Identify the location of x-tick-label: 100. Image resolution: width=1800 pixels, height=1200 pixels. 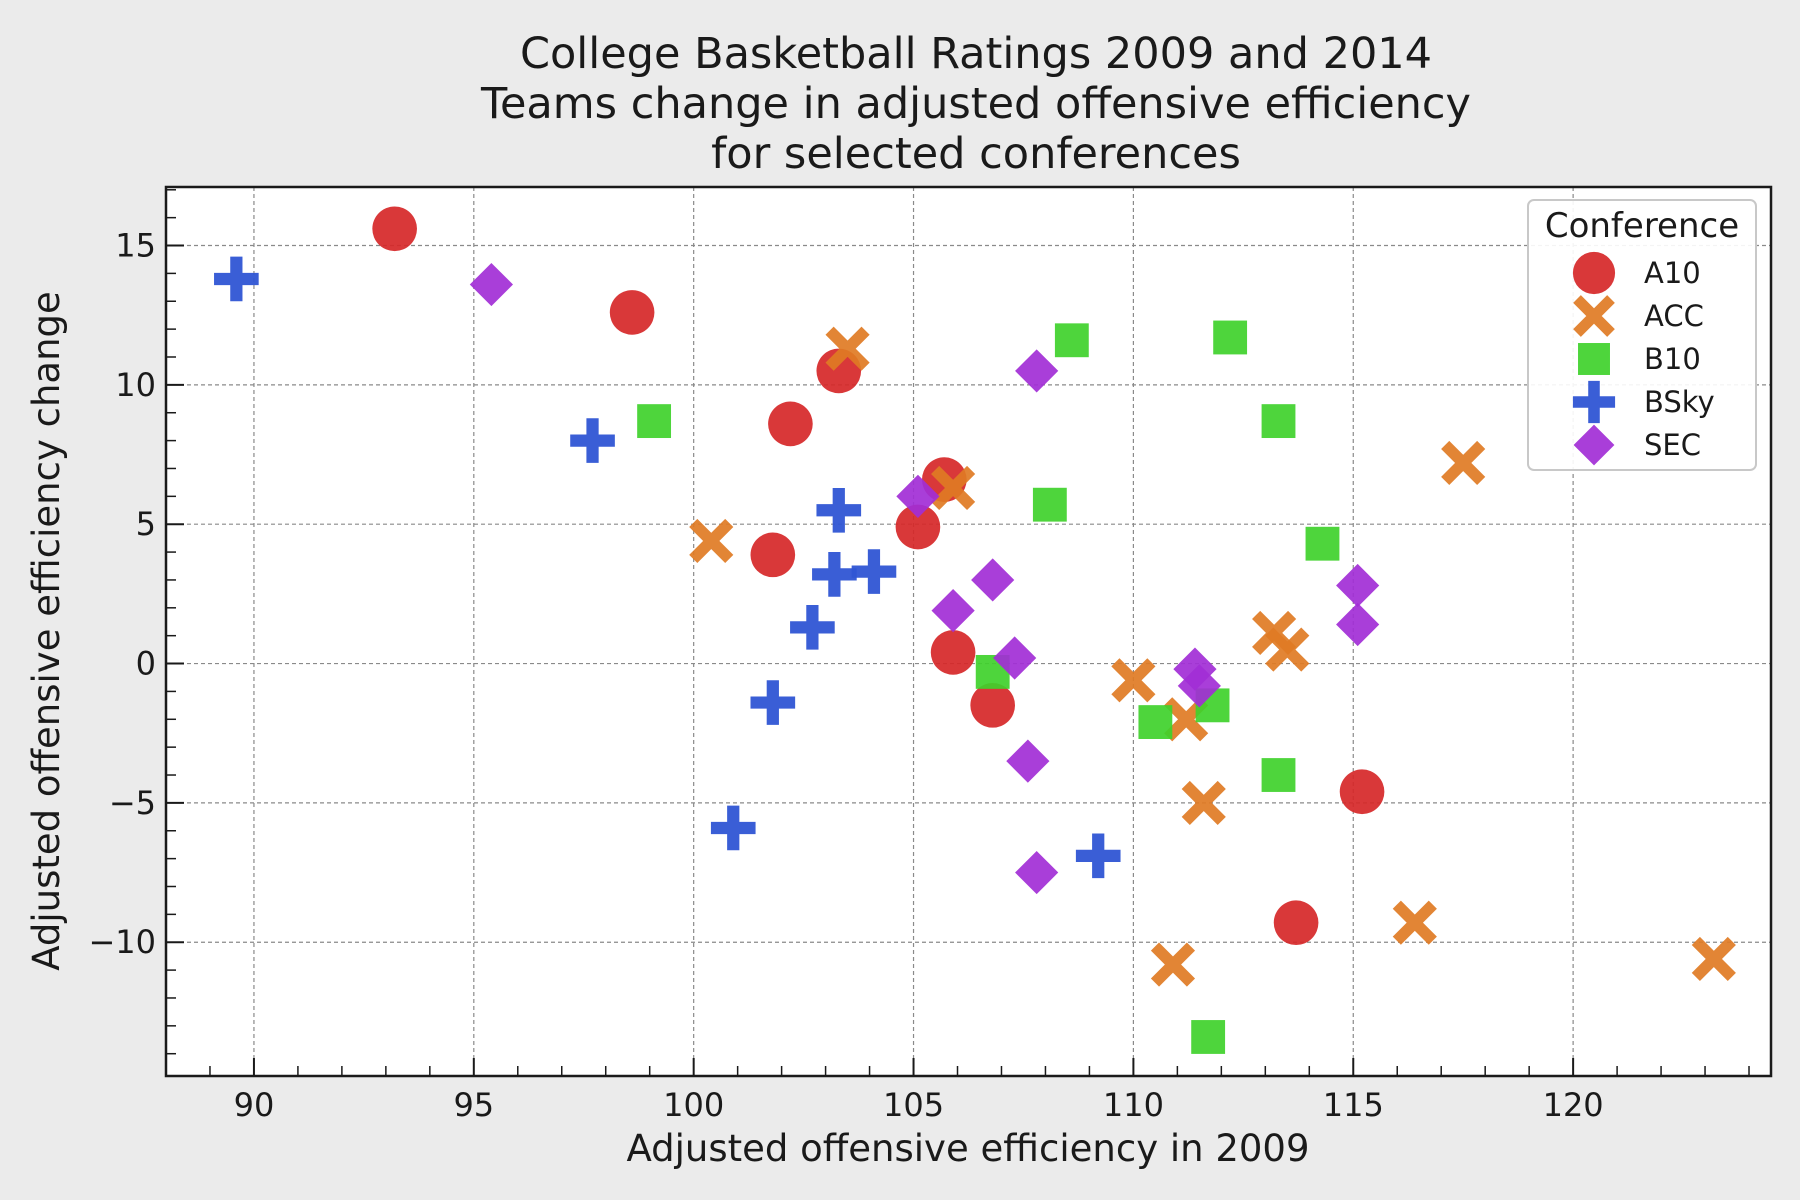
(693, 1105).